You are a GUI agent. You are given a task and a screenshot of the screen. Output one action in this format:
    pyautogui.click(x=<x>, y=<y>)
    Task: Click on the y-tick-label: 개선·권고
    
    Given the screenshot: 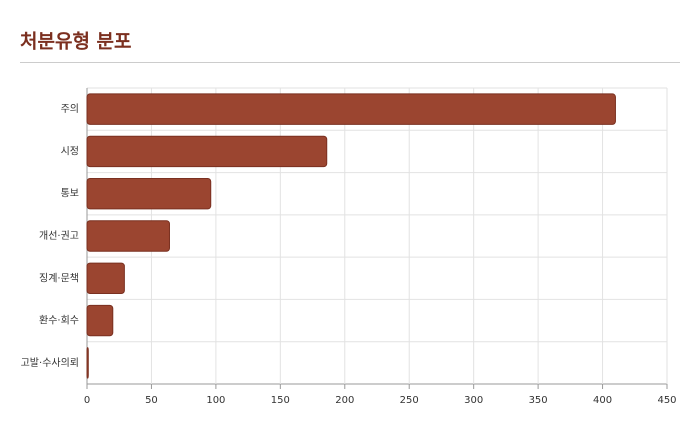 What is the action you would take?
    pyautogui.click(x=59, y=236)
    